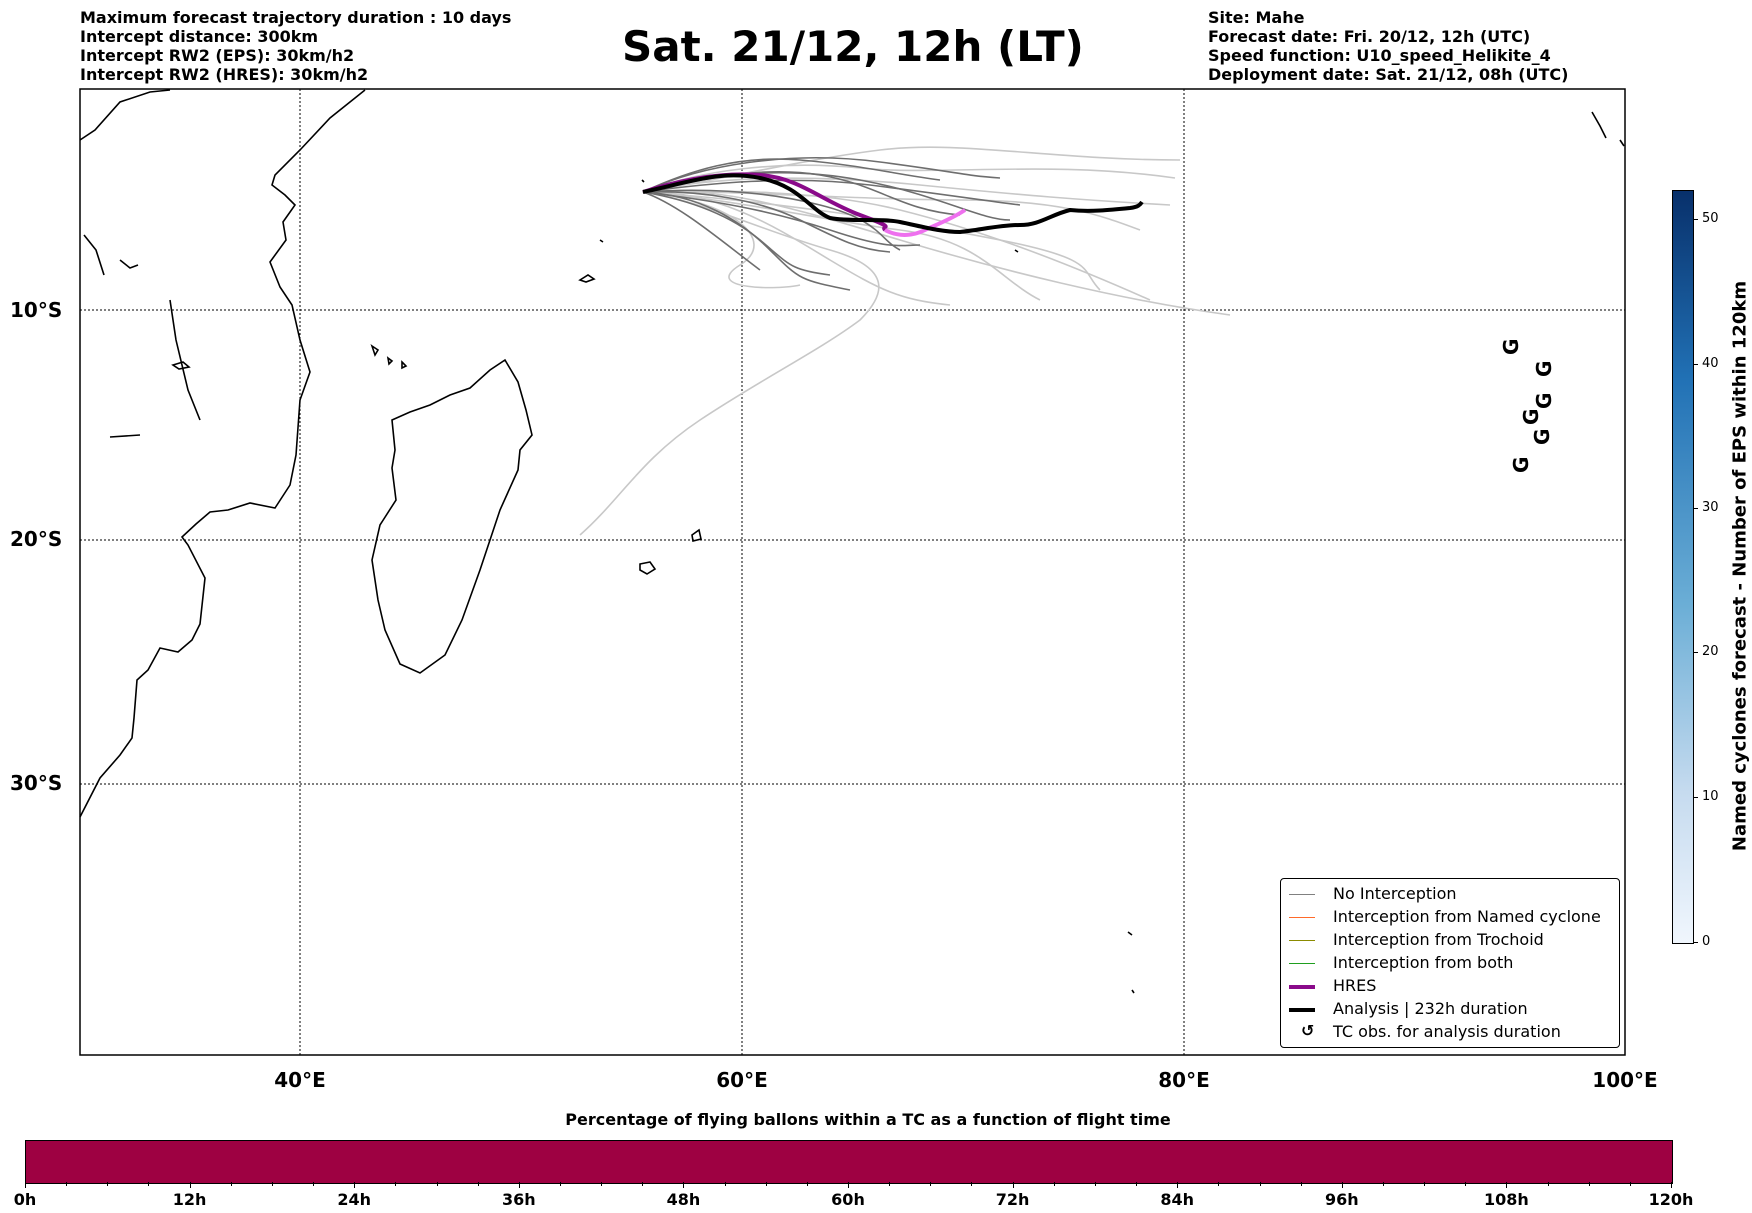  Describe the element at coordinates (1395, 893) in the screenshot. I see `legend-label: No Interception` at that location.